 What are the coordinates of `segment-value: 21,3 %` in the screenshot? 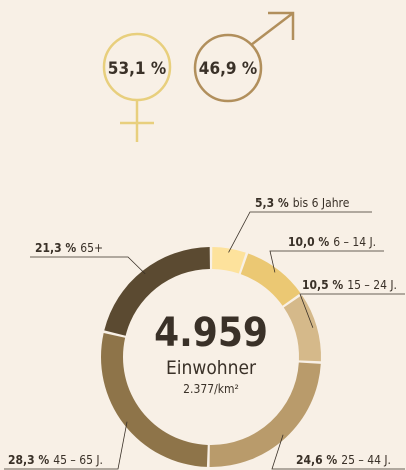 It's located at (55, 248).